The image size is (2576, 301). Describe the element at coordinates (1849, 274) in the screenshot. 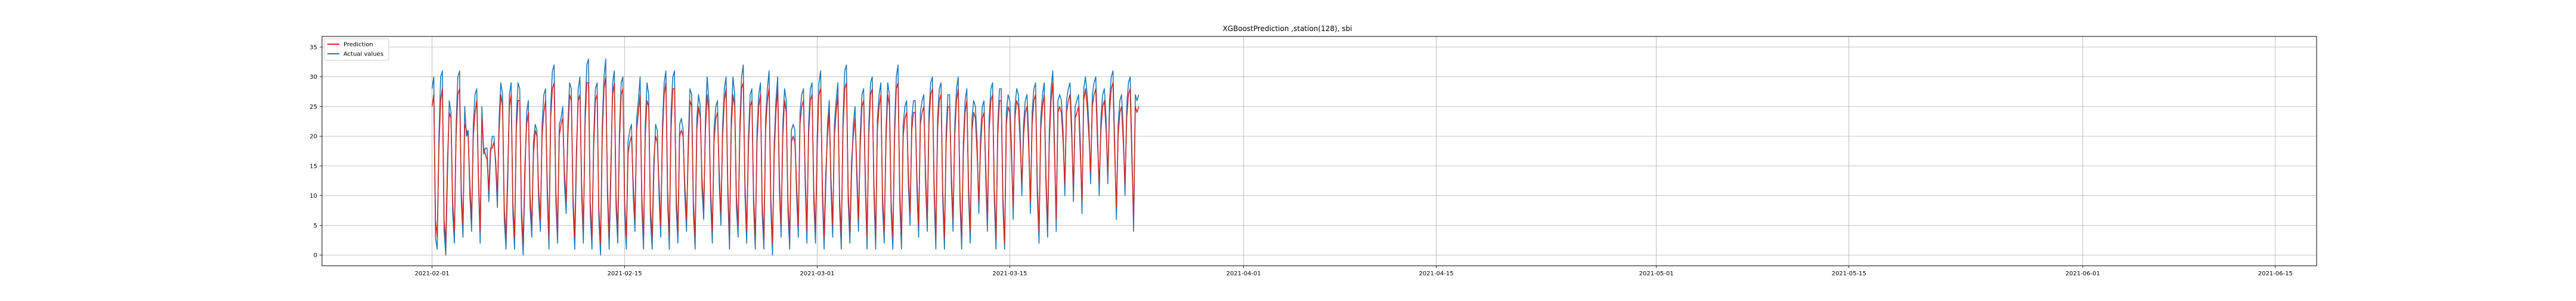

I see `x-tick-label: 2021-05-15` at that location.